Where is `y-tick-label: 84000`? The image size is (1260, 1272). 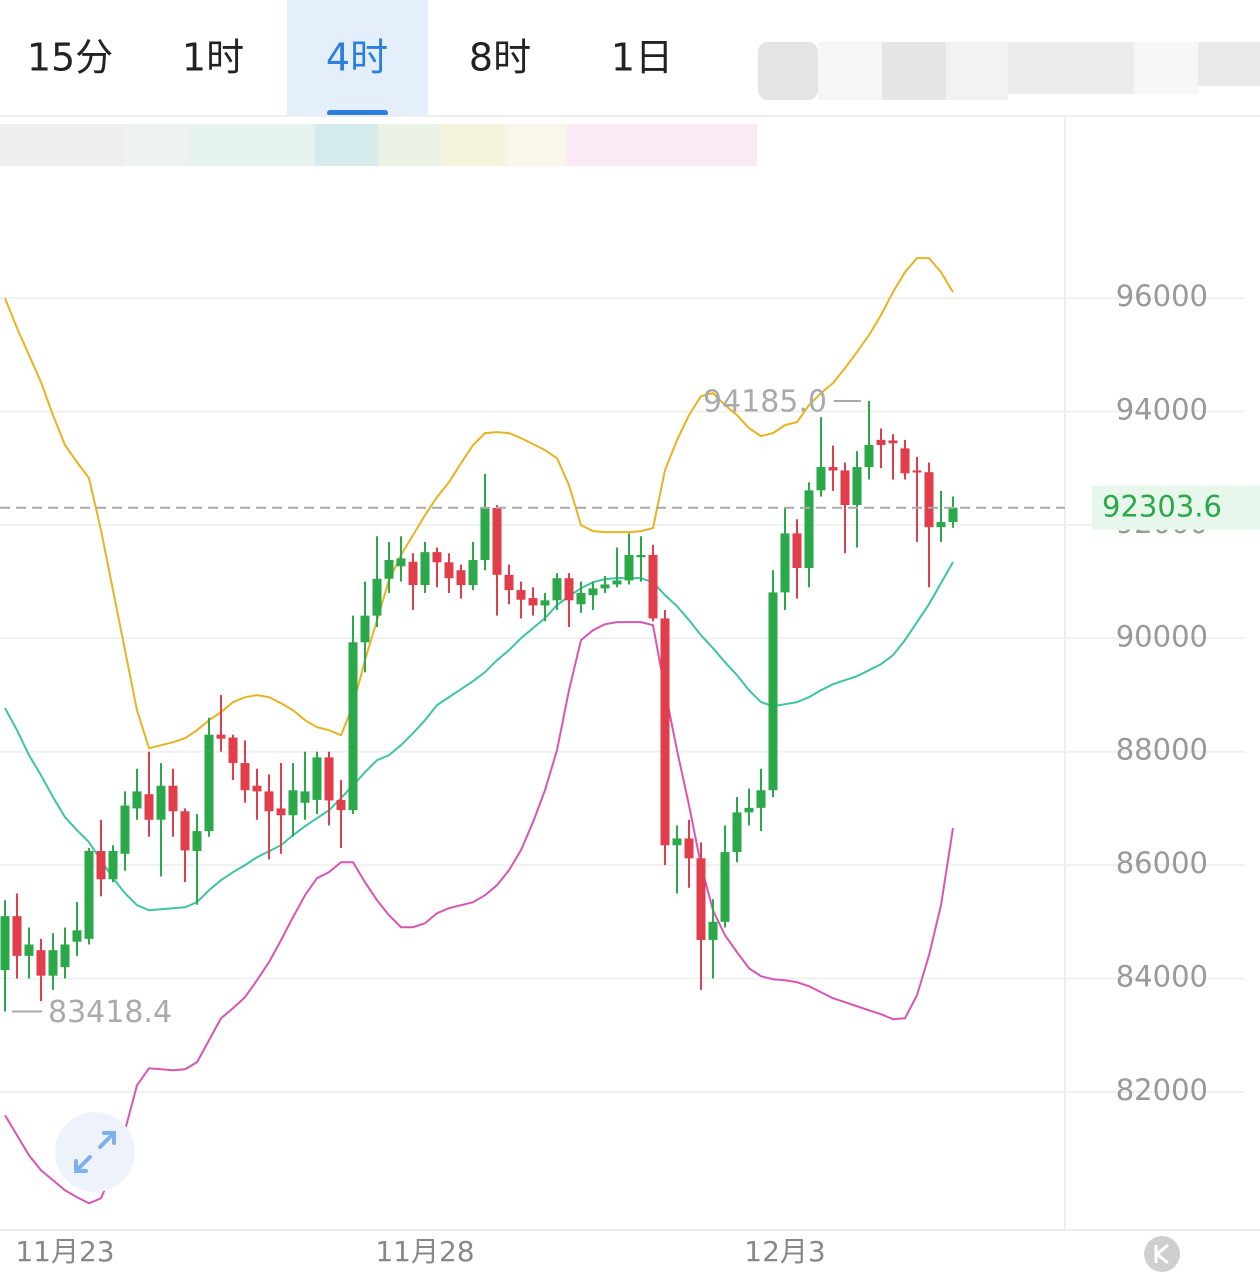 y-tick-label: 84000 is located at coordinates (1162, 977).